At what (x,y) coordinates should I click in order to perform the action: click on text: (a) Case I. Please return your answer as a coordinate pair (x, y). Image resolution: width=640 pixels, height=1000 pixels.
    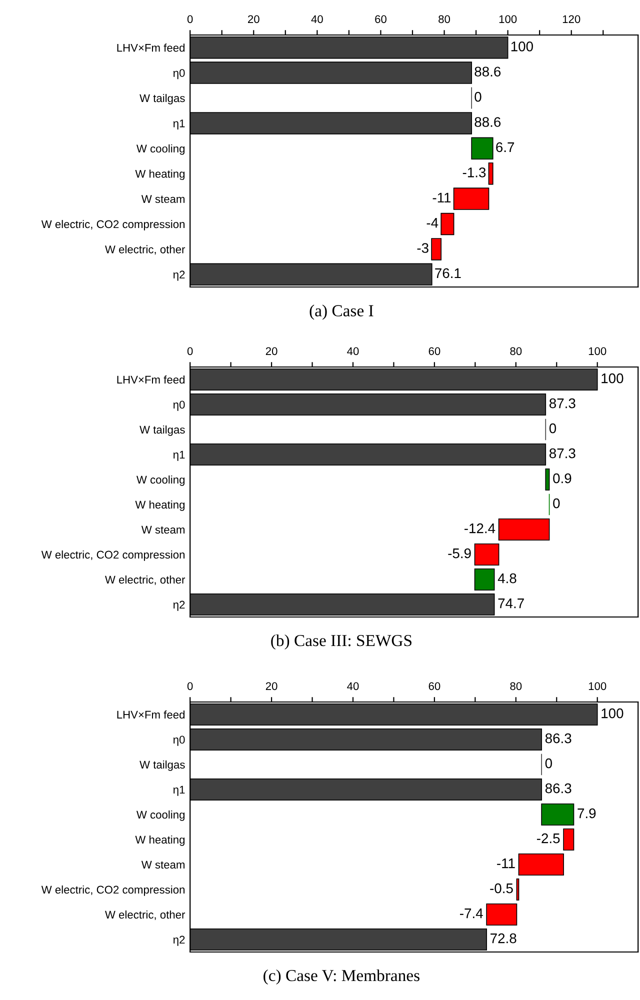
    Looking at the image, I should click on (342, 312).